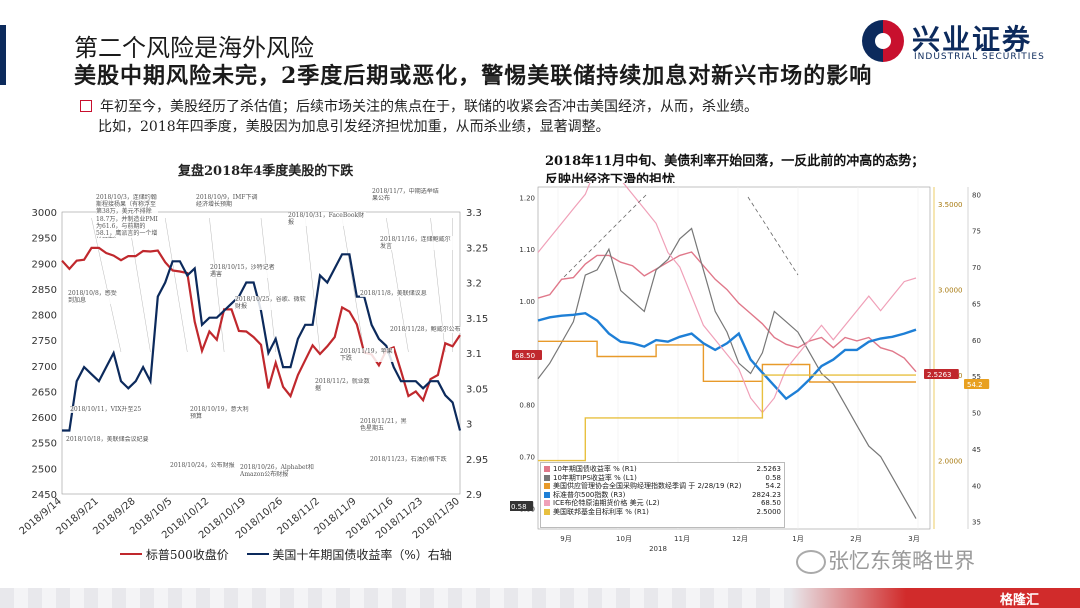  I want to click on annotation-text: 2018/11/8，美联储议息, so click(394, 294).